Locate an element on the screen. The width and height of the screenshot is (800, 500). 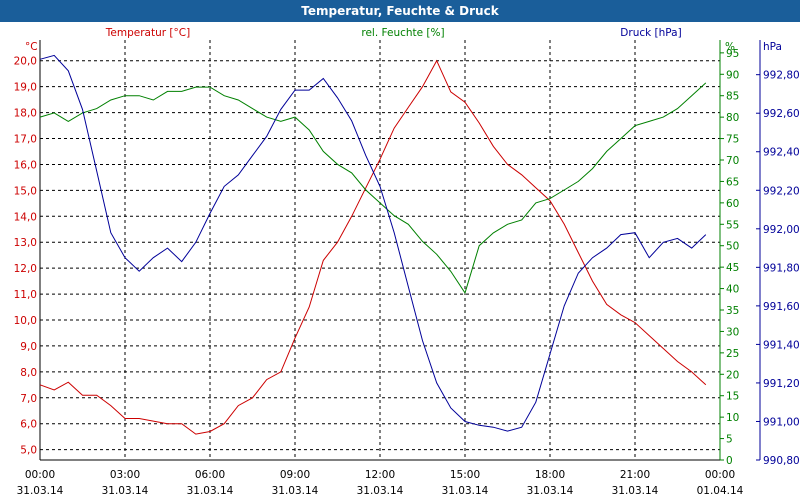
pressure-tick-label: 990,80 is located at coordinates (781, 461).